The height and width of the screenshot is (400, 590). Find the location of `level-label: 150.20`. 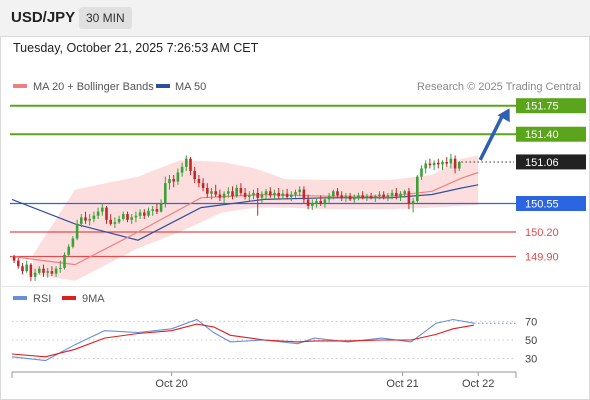

level-label: 150.20 is located at coordinates (542, 233).